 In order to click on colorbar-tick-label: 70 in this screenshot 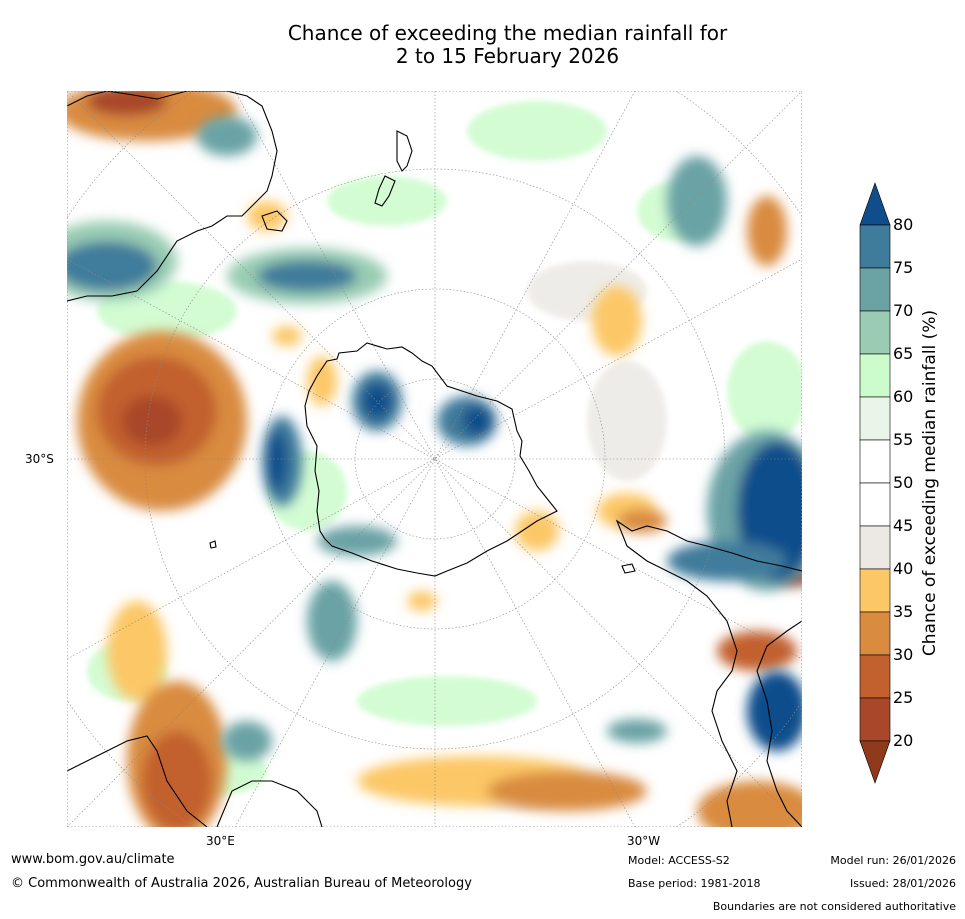, I will do `click(903, 310)`.